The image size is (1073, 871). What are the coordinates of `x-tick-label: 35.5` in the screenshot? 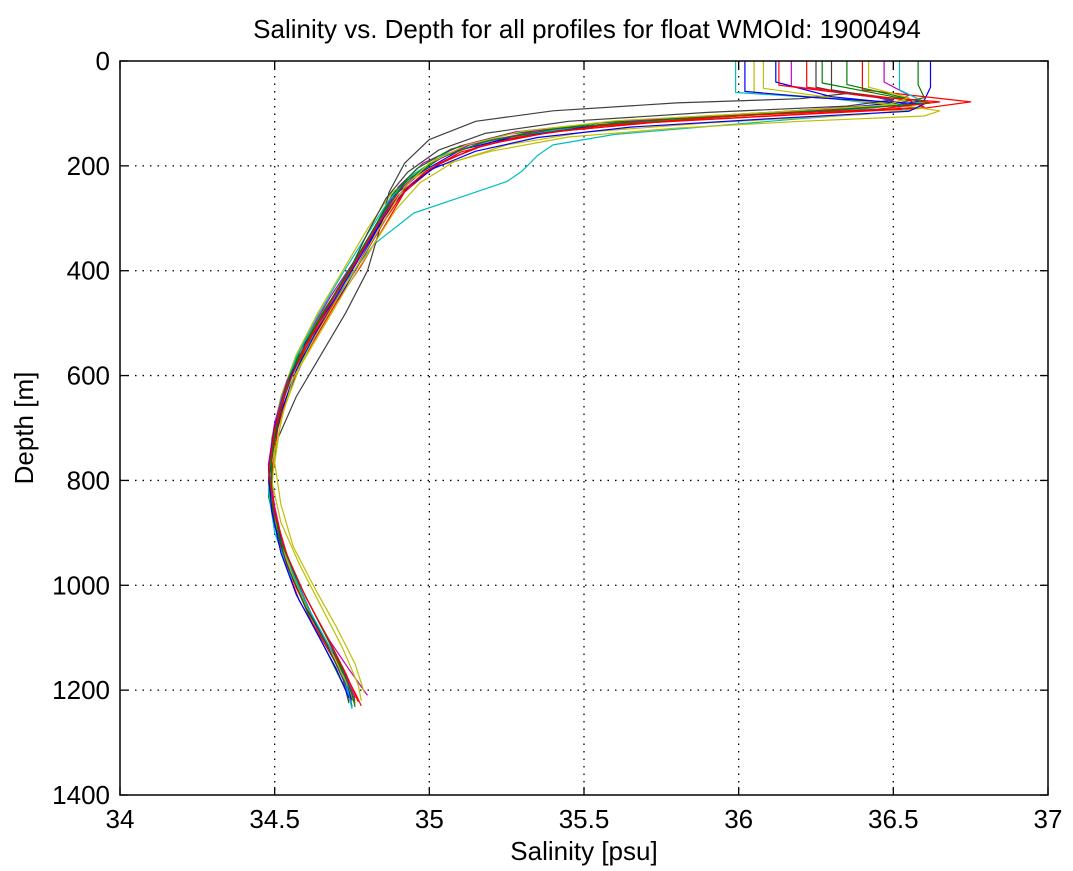 It's located at (584, 819).